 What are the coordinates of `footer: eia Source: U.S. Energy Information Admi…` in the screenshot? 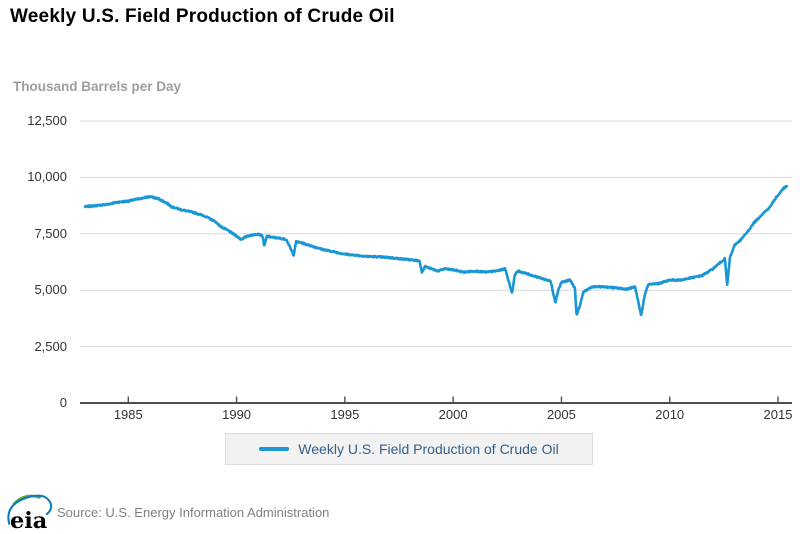 It's located at (400, 510).